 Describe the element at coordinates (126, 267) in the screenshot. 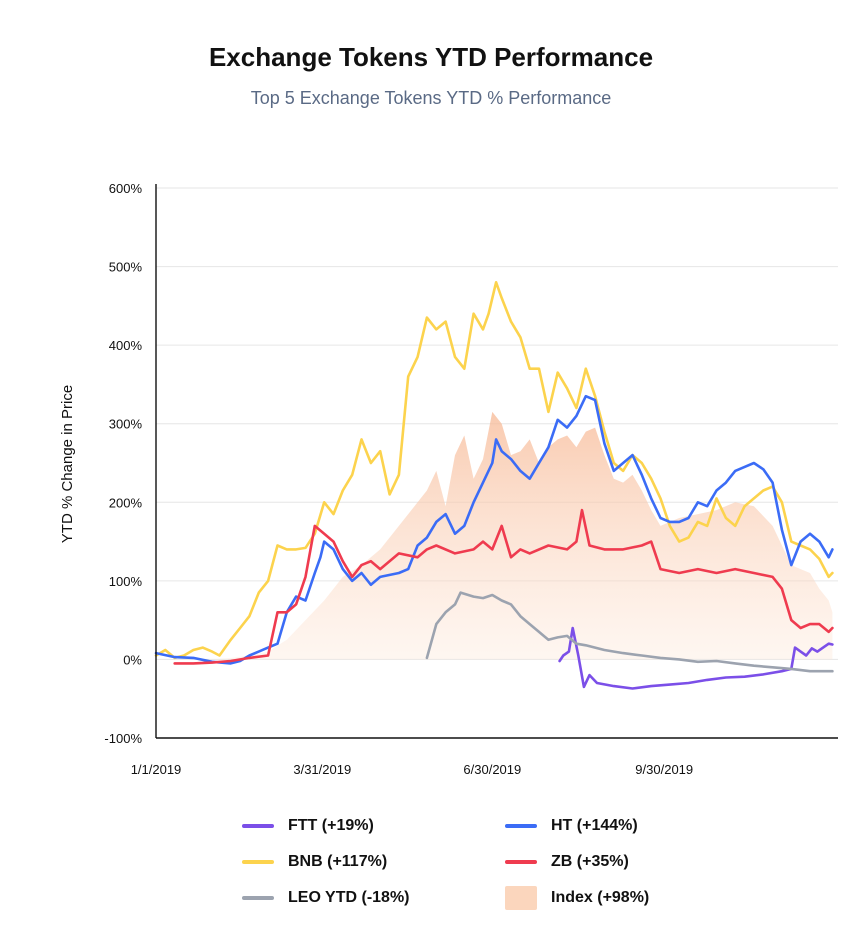

I see `y-tick-label: 500%` at that location.